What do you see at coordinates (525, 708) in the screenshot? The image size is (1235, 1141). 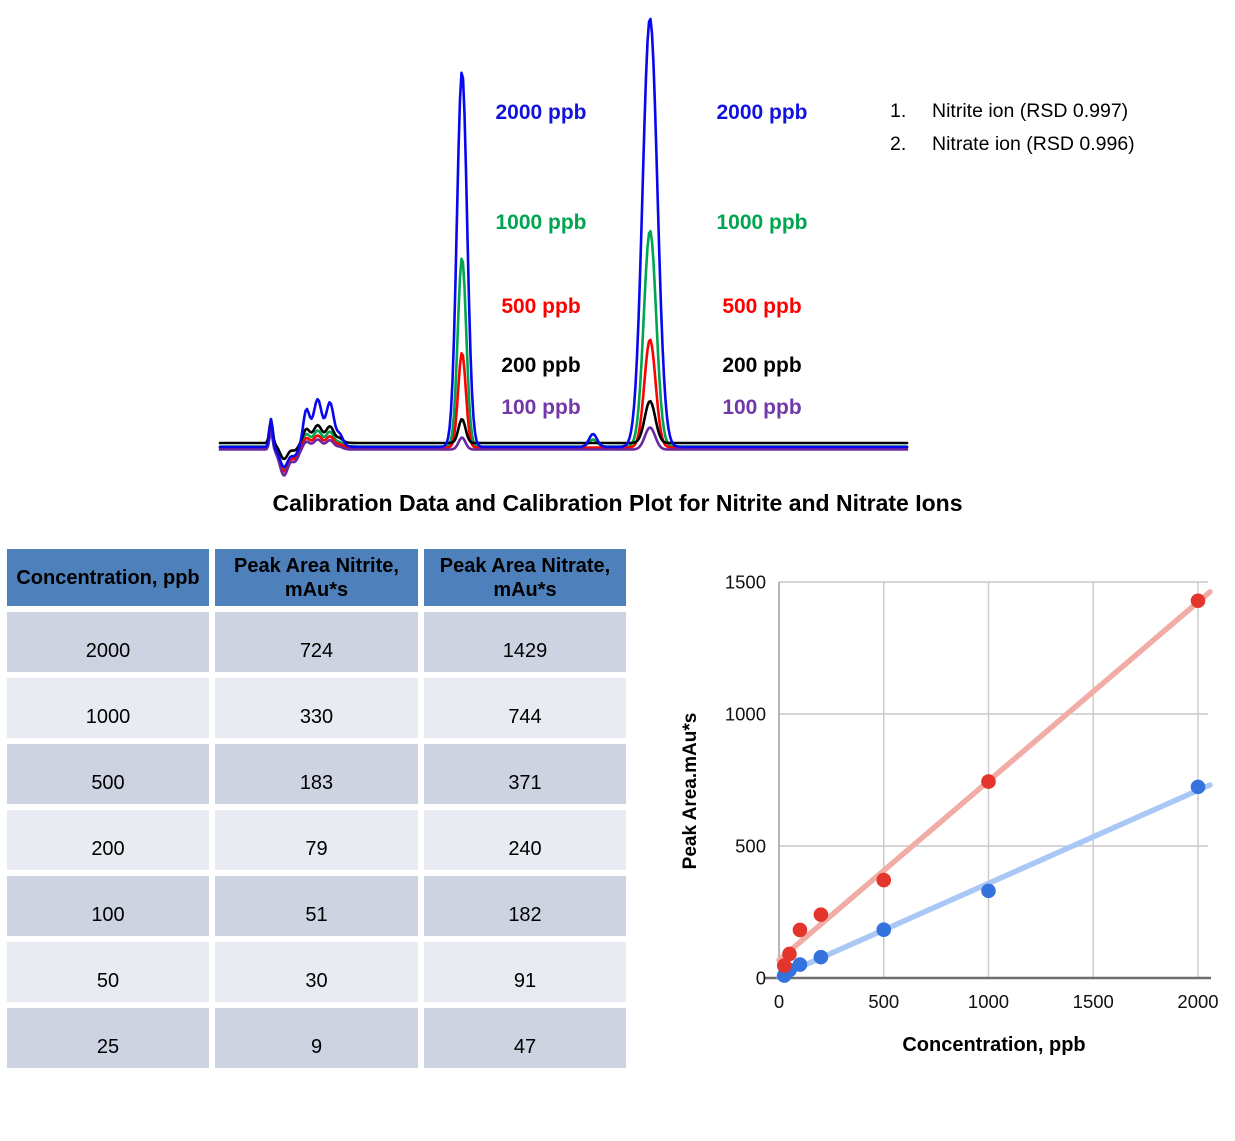 I see `table-cell: 744` at bounding box center [525, 708].